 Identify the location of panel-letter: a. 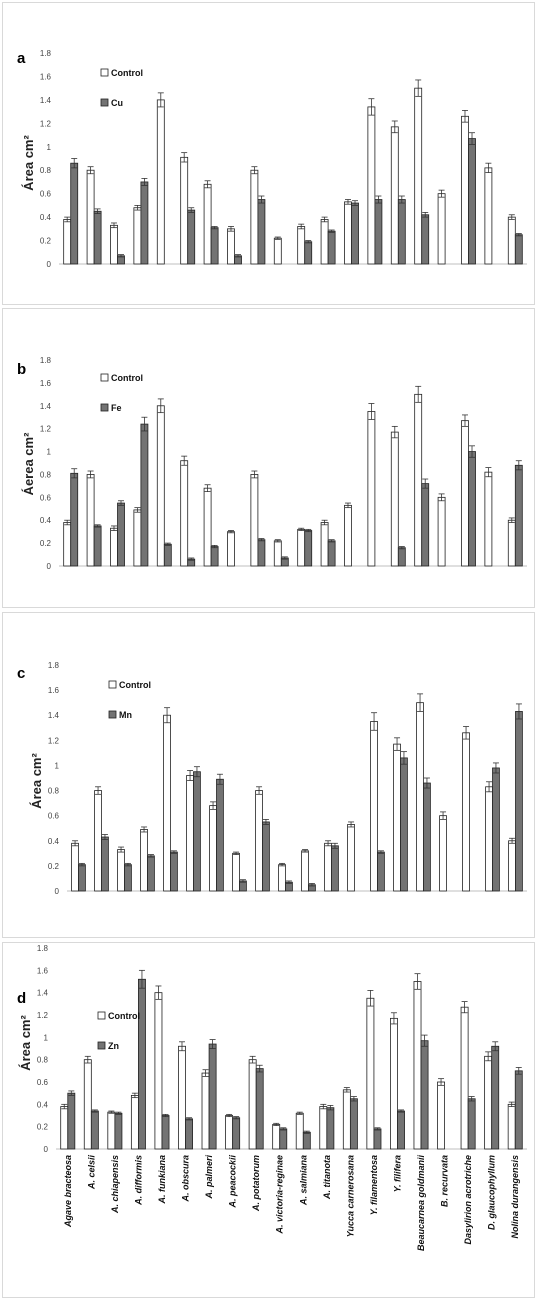
(21, 58).